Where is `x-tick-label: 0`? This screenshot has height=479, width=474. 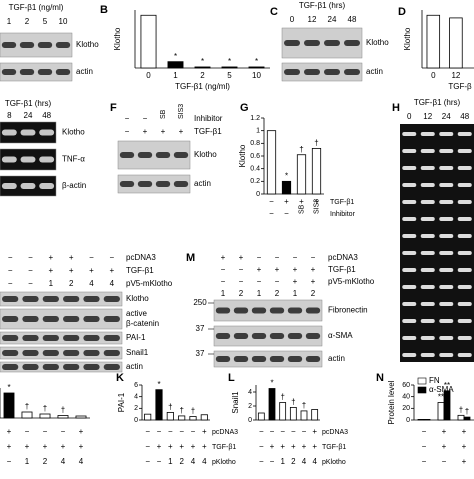
x-tick-label: 0 is located at coordinates (148, 75).